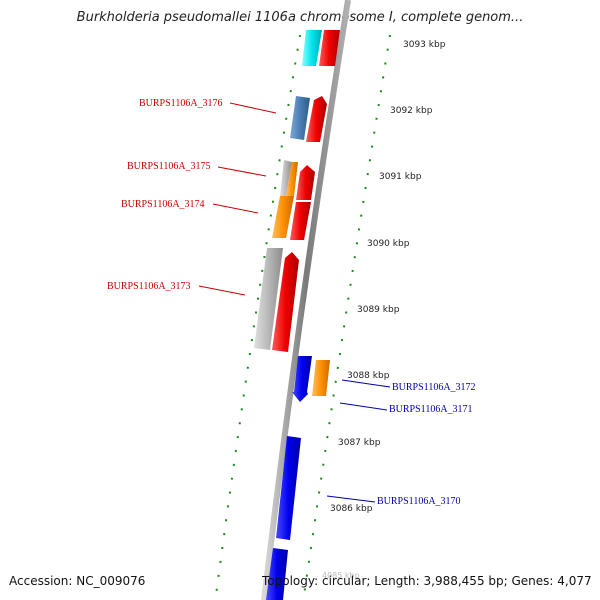 Image resolution: width=600 pixels, height=600 pixels. I want to click on accession-text: Accession: NC_009076, so click(77, 581).